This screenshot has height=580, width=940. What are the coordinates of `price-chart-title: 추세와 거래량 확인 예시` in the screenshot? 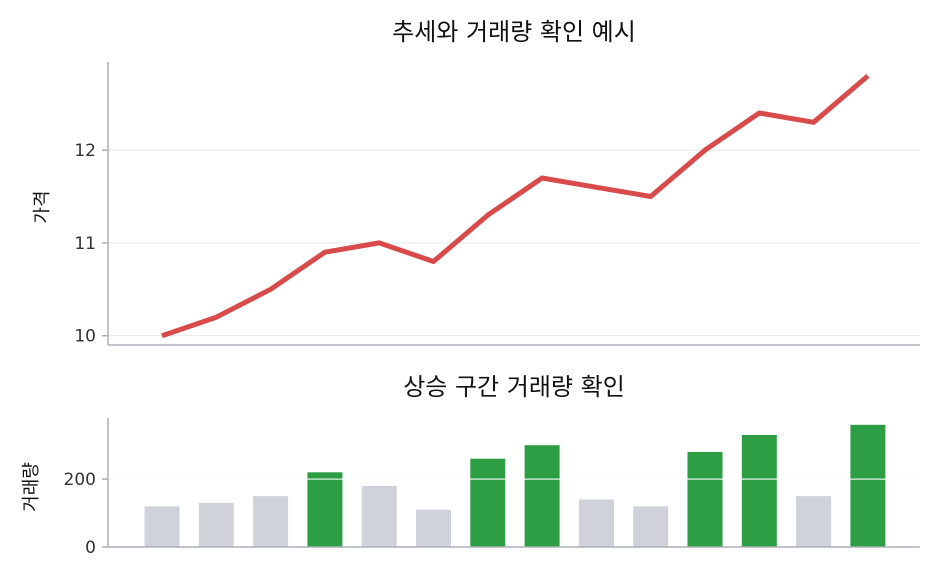 It's located at (514, 32).